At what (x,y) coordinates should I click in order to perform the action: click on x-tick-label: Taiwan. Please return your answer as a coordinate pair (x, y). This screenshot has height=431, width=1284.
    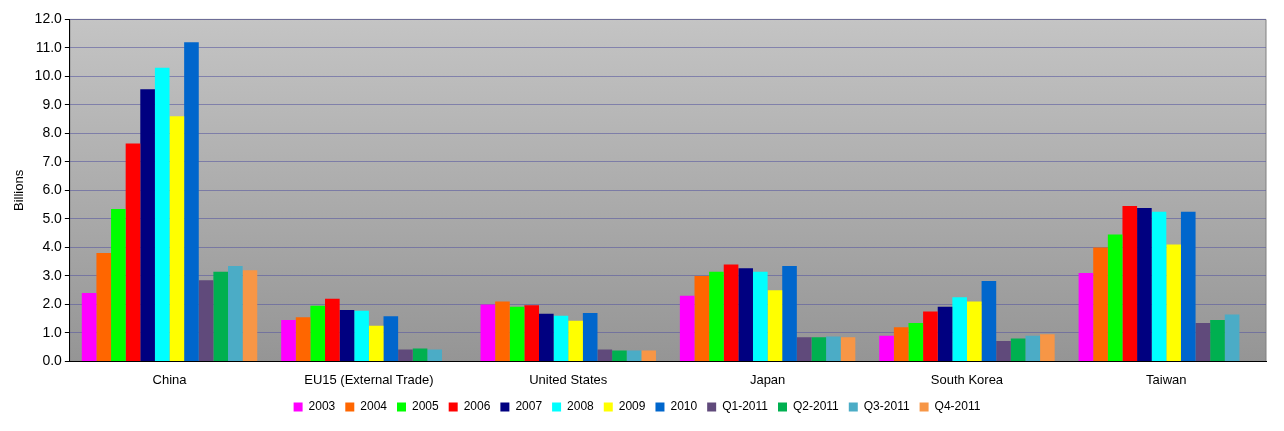
    Looking at the image, I should click on (1166, 379).